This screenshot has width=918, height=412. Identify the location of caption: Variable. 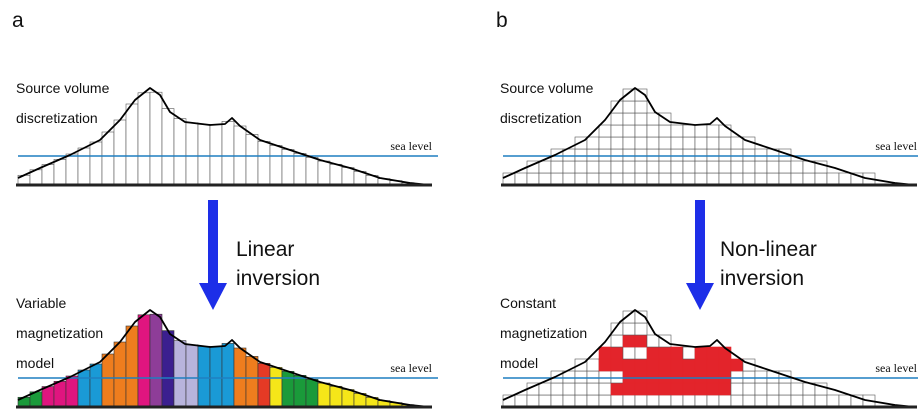
(41, 303).